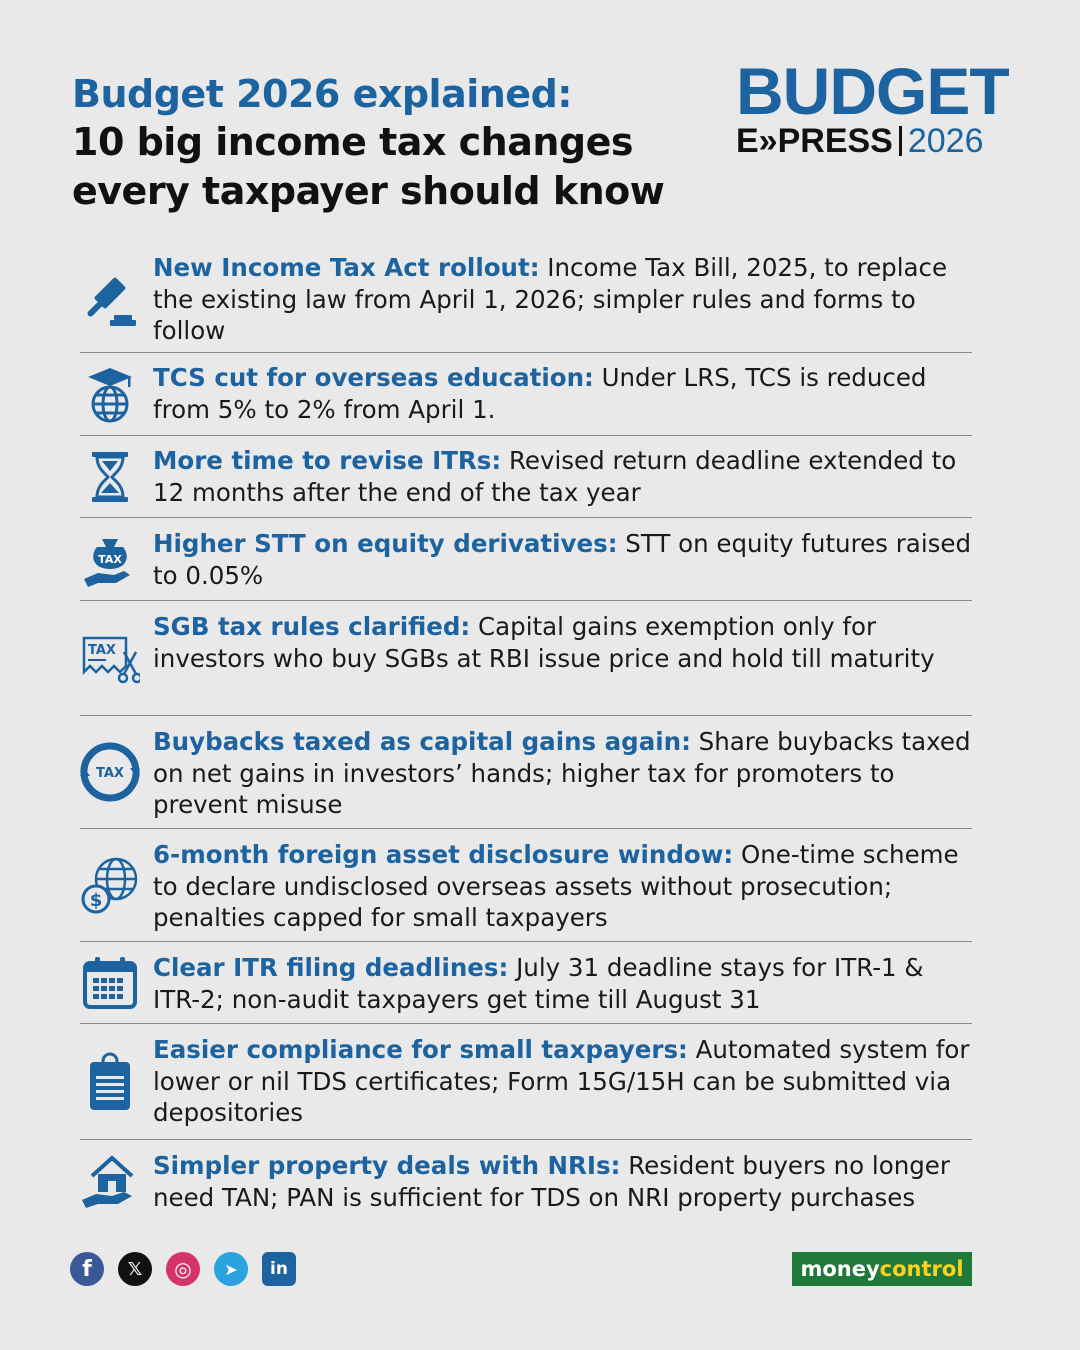  I want to click on tax-bag-hand-icon: TAX, so click(110, 559).